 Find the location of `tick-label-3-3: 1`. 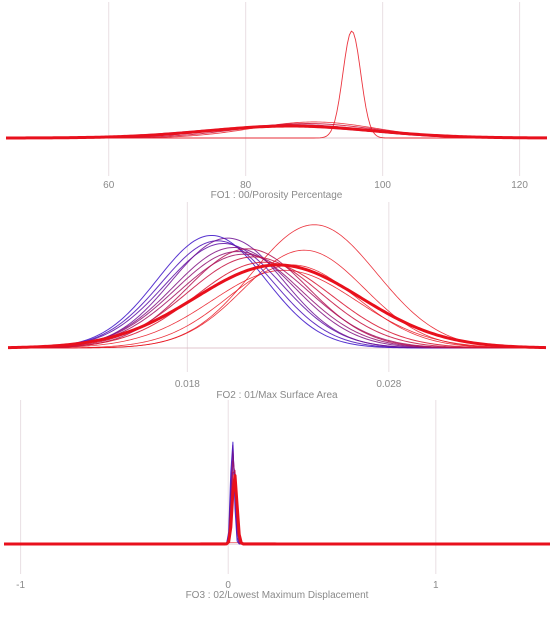

tick-label-3-3: 1 is located at coordinates (436, 585).